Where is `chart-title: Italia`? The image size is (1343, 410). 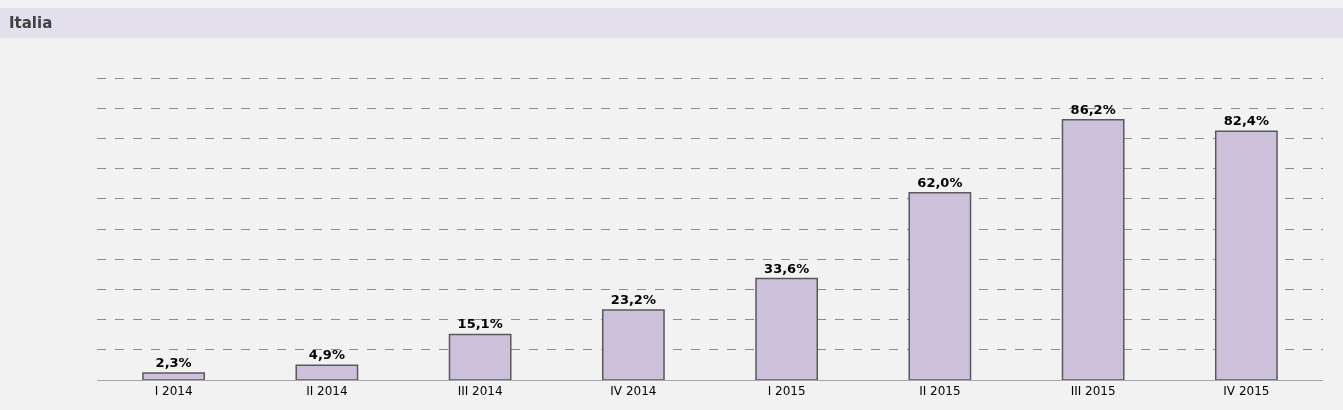 chart-title: Italia is located at coordinates (31, 23).